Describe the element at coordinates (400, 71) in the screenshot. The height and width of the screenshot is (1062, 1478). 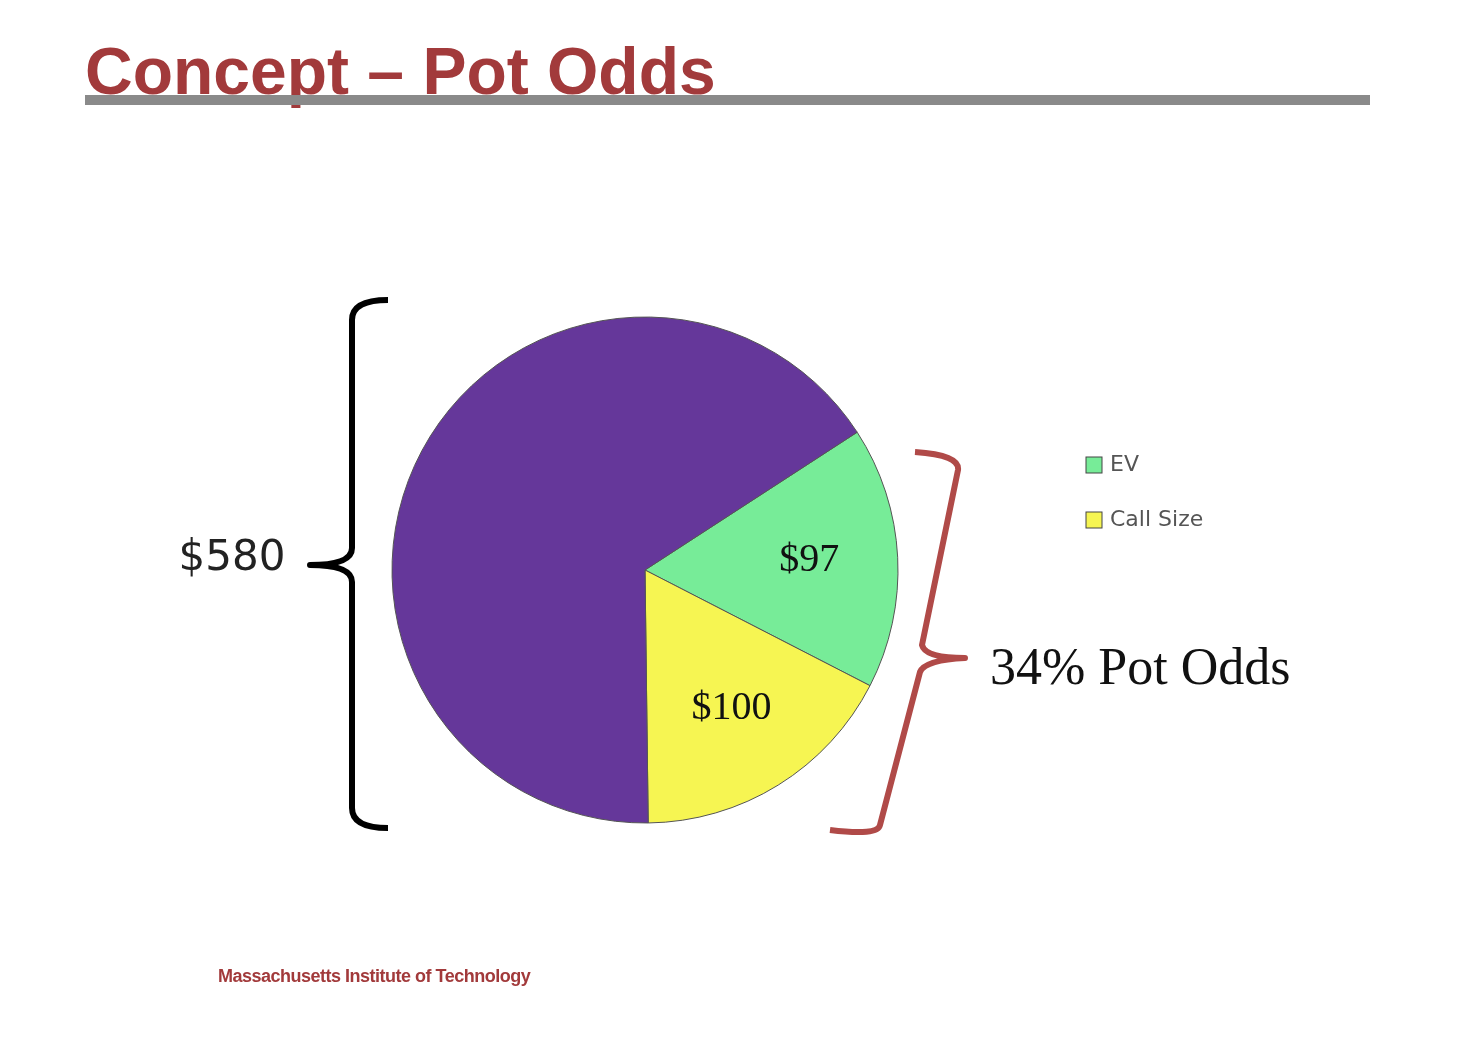
I see `chart-title: Concept – Pot Odds` at that location.